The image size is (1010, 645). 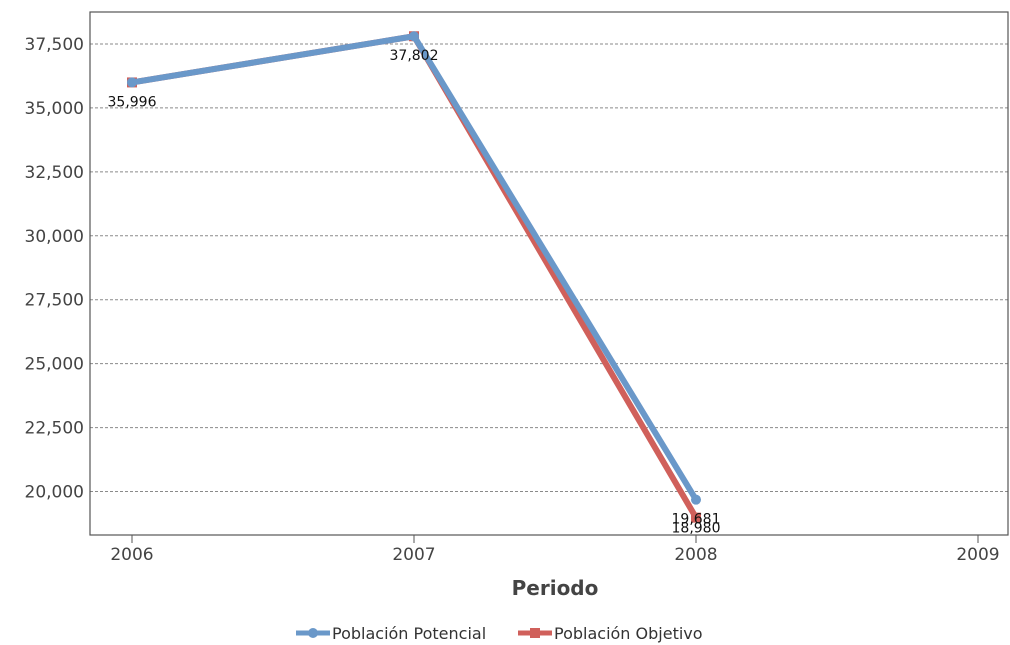 What do you see at coordinates (54, 45) in the screenshot?
I see `y-tick-label: 37,500` at bounding box center [54, 45].